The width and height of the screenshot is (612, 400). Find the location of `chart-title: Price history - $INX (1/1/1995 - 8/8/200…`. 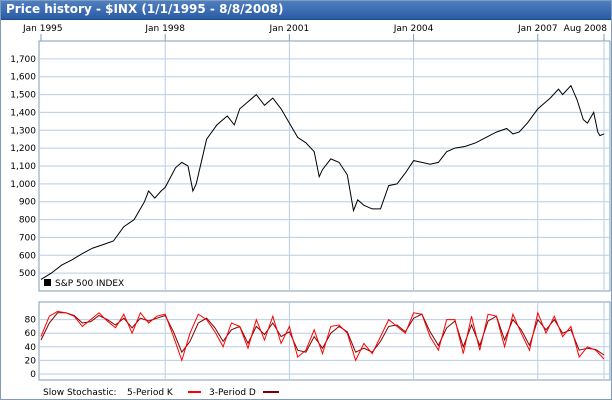

chart-title: Price history - $INX (1/1/1995 - 8/8/200… is located at coordinates (145, 9).